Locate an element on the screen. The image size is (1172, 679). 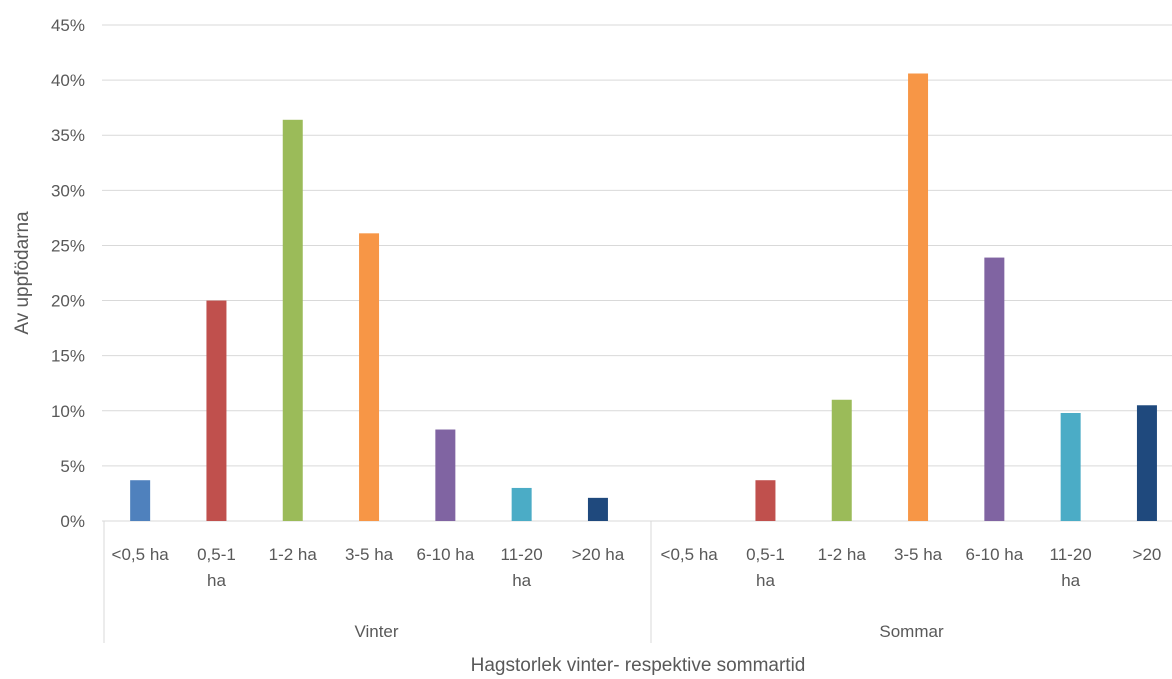
y-tick-label: 15% is located at coordinates (68, 356).